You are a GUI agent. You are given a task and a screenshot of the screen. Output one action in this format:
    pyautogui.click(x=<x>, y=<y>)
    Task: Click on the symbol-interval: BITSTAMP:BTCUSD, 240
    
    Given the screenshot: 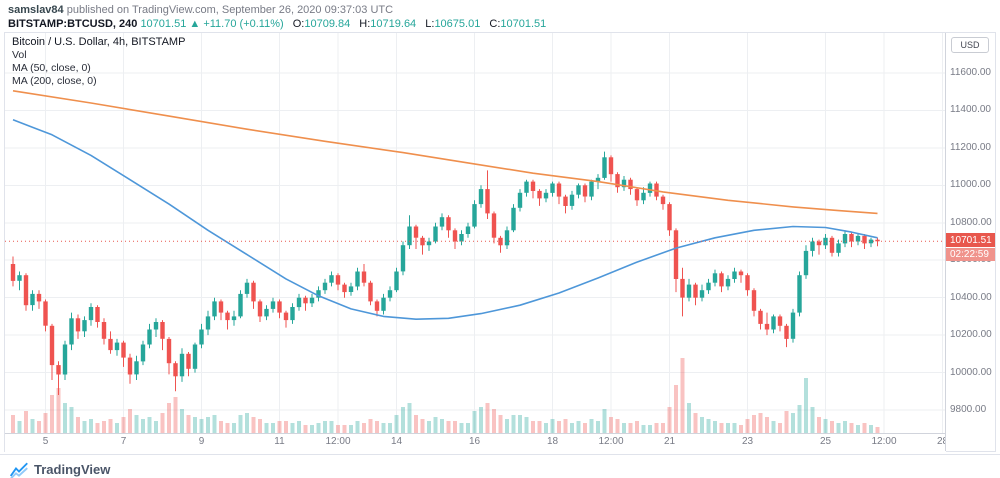 What is the action you would take?
    pyautogui.click(x=73, y=24)
    